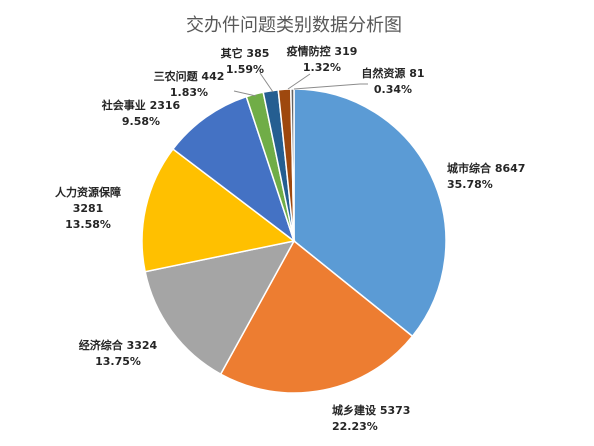  I want to click on data-label-1: 城市综合 8647 35.78%, so click(486, 176).